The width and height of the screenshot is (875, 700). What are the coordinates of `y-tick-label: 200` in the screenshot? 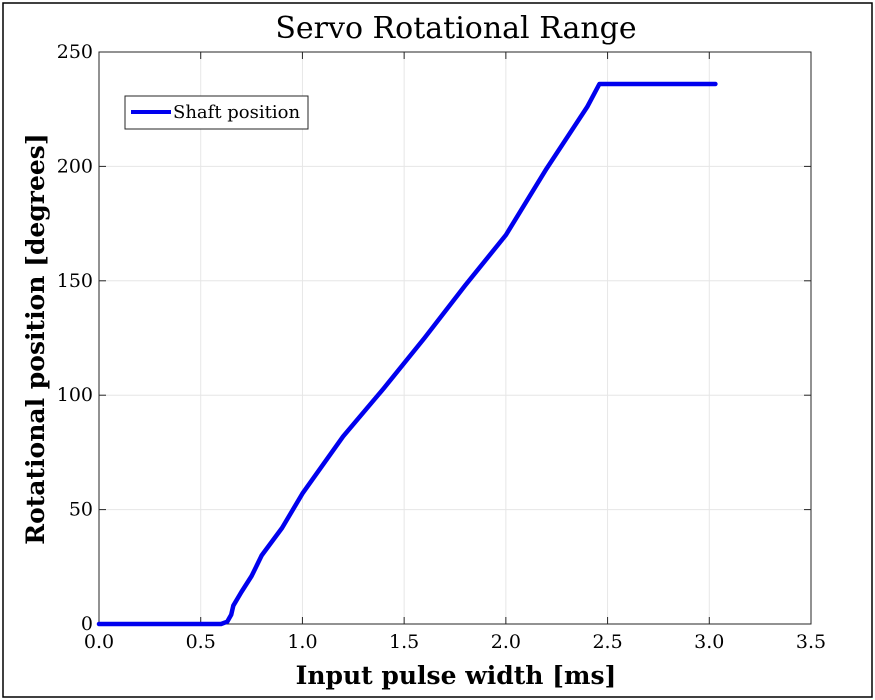 It's located at (75, 166).